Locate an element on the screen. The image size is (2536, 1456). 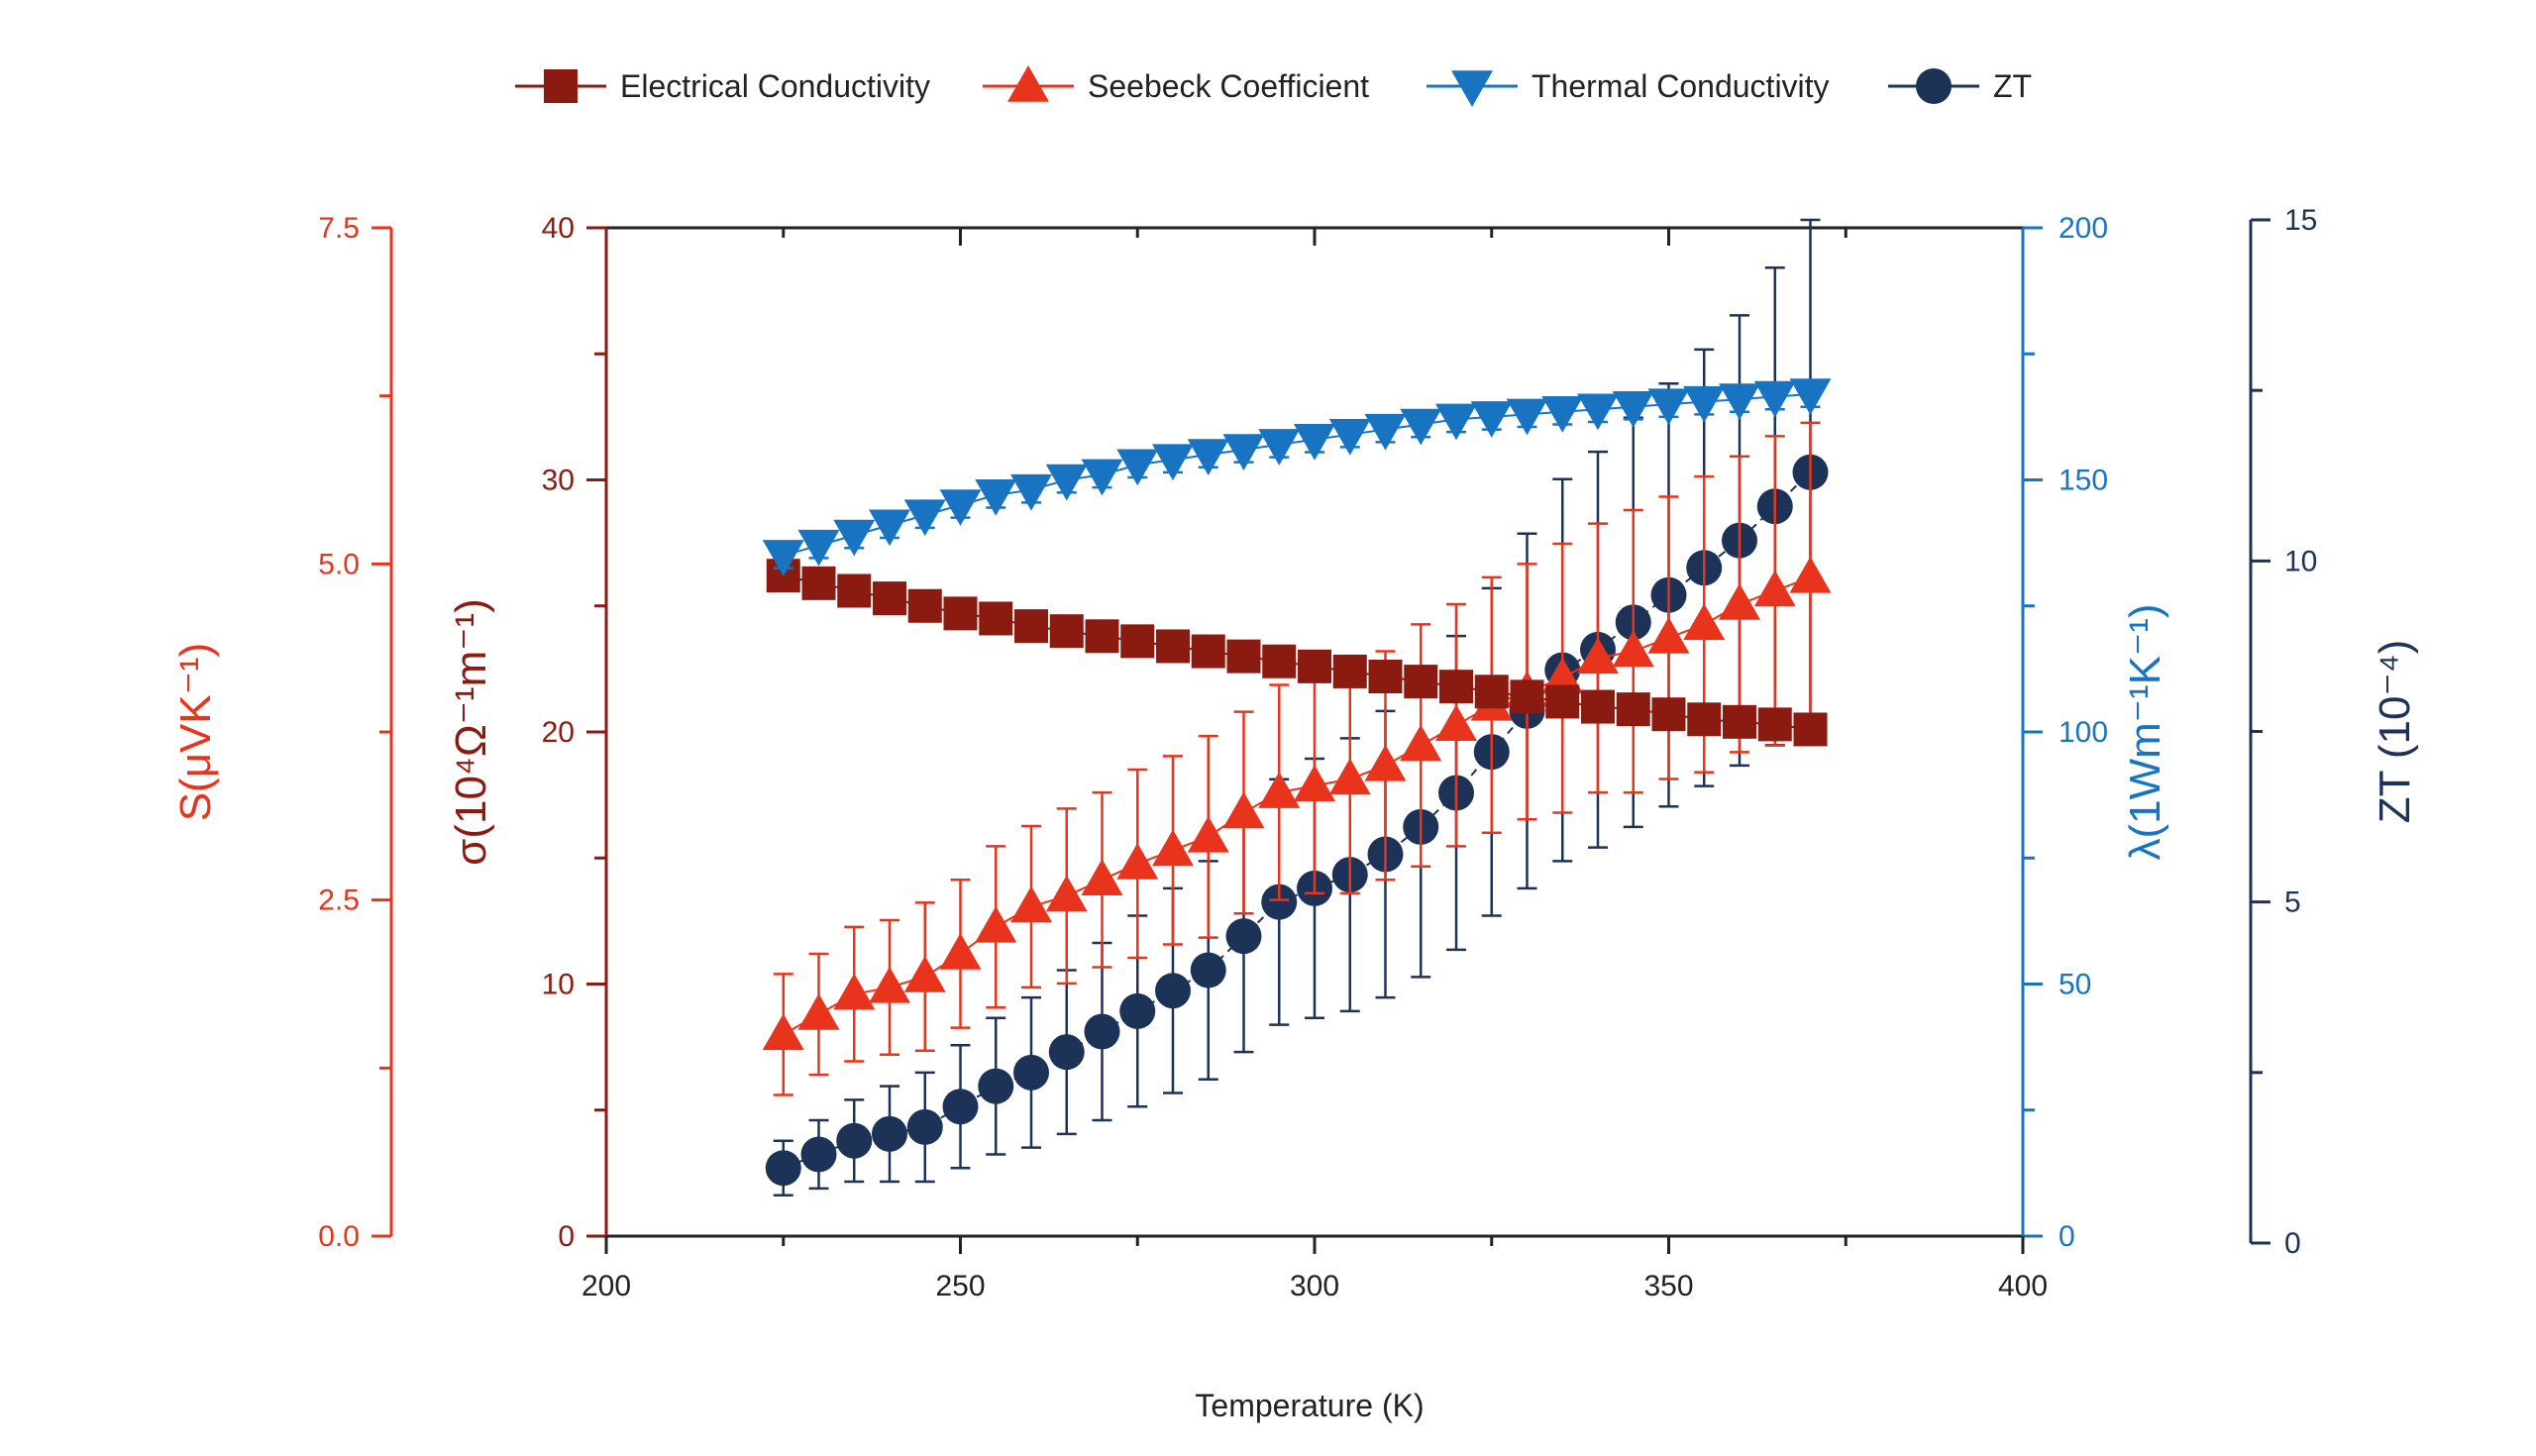
axis-sigma-title: σ(10⁴Ω⁻¹m⁻¹) is located at coordinates (471, 732).